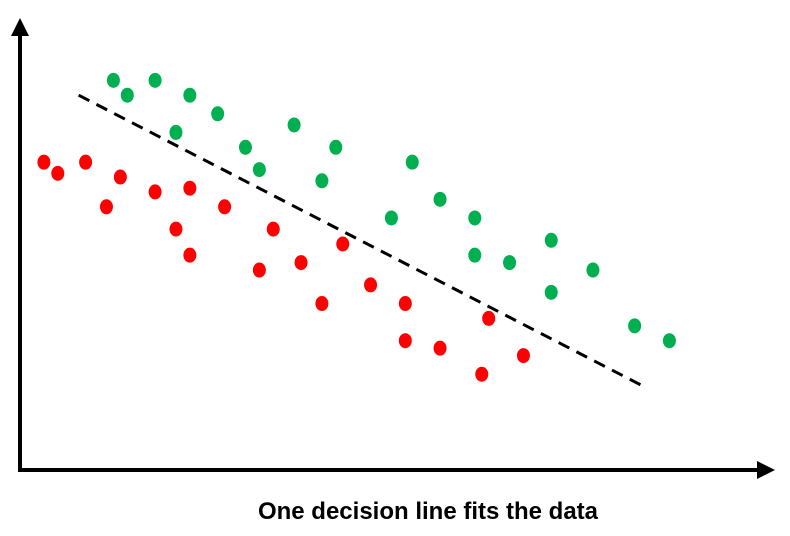 Image resolution: width=790 pixels, height=536 pixels. Describe the element at coordinates (428, 511) in the screenshot. I see `chart-title: One decision line fits the data` at that location.